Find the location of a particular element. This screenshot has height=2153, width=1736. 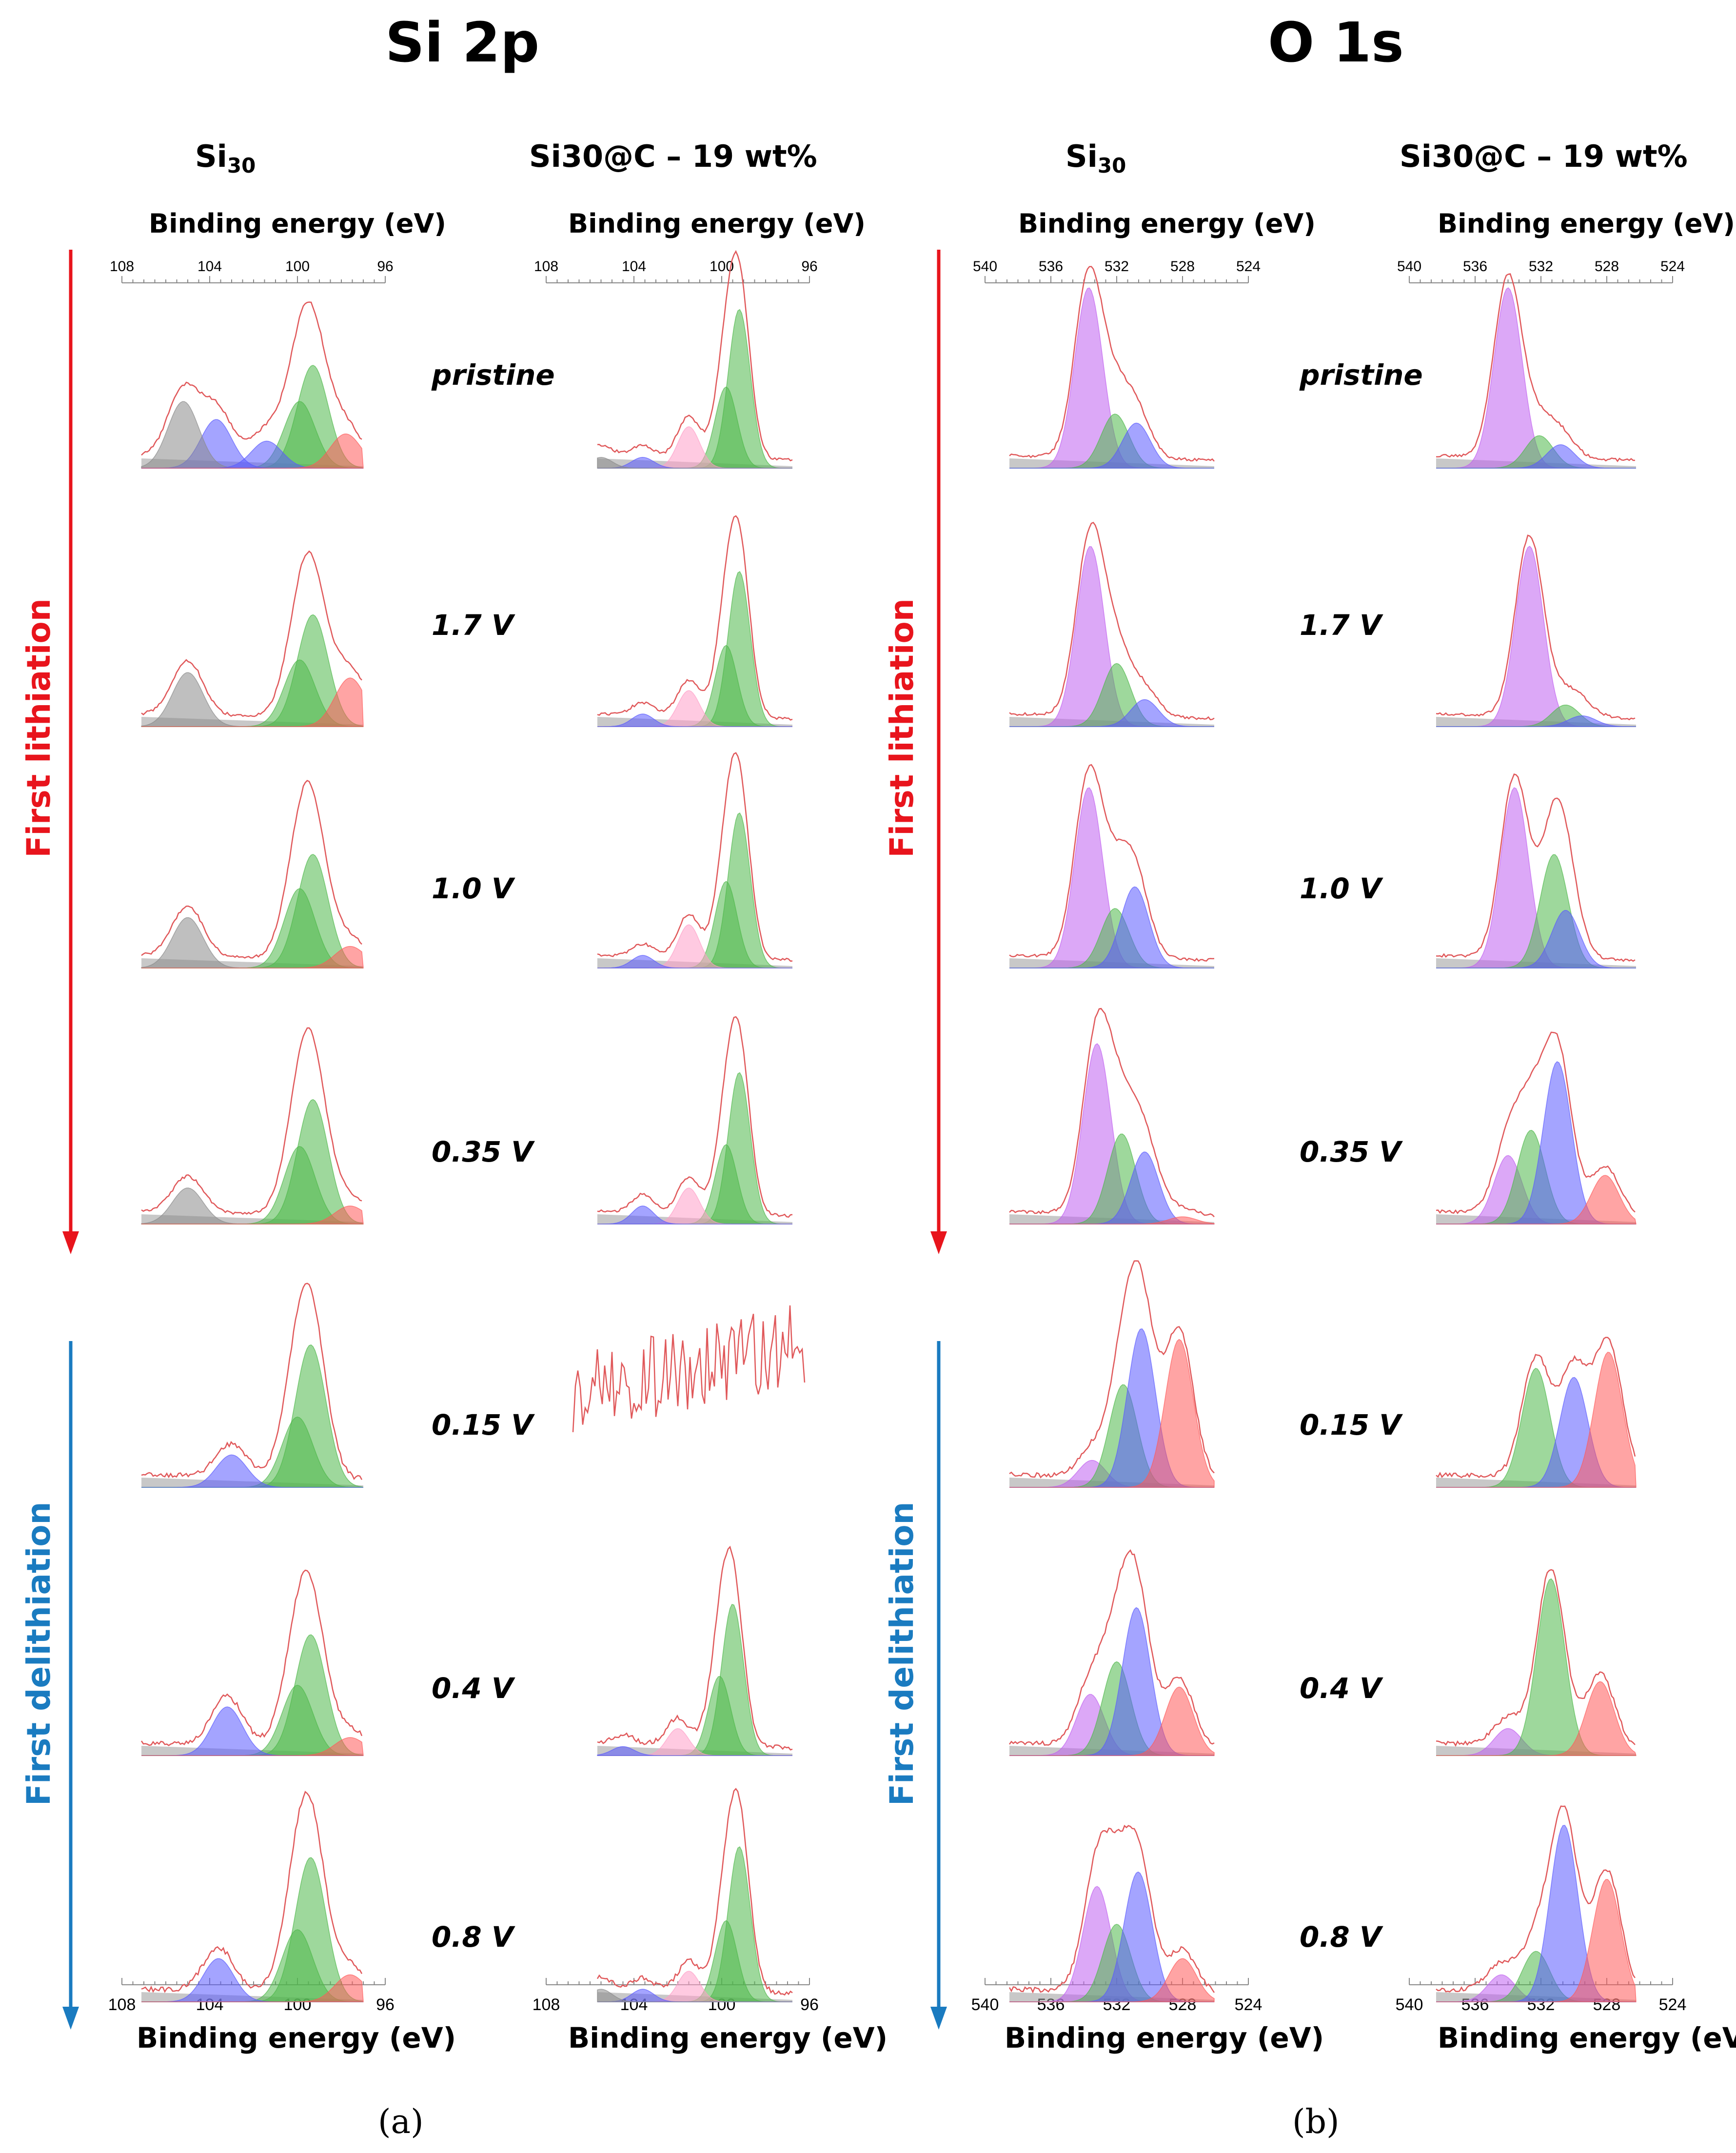

si30-header-o: Si30 is located at coordinates (1095, 158).